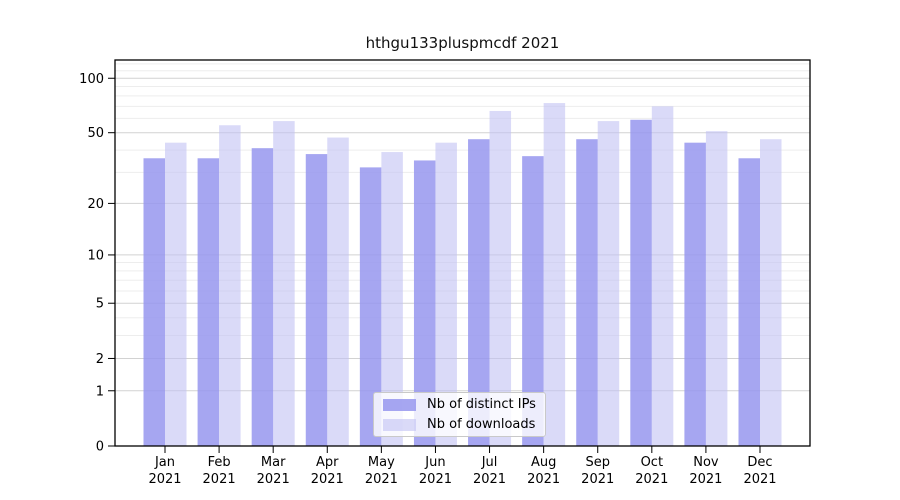 The height and width of the screenshot is (500, 900). Describe the element at coordinates (95, 204) in the screenshot. I see `y-tick-label: 20` at that location.